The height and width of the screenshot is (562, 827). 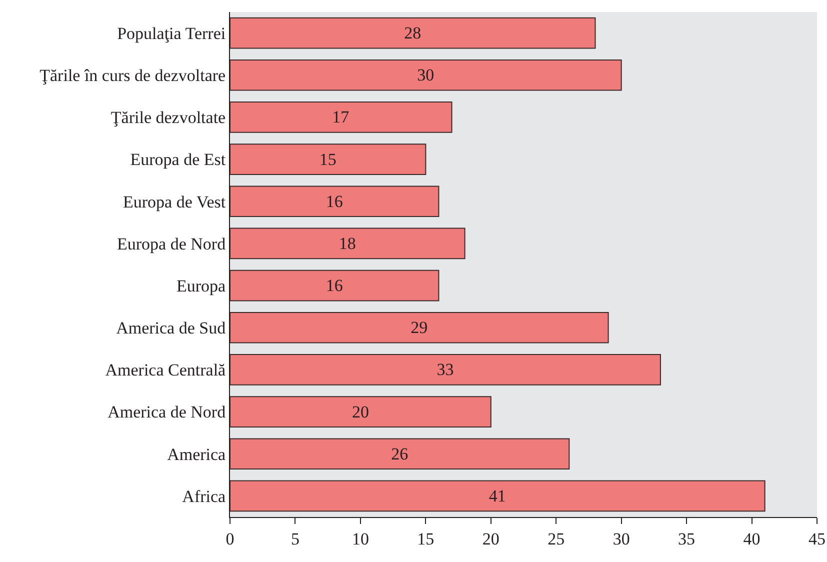 I want to click on y-tick-label: Europa de Vest, so click(x=174, y=202).